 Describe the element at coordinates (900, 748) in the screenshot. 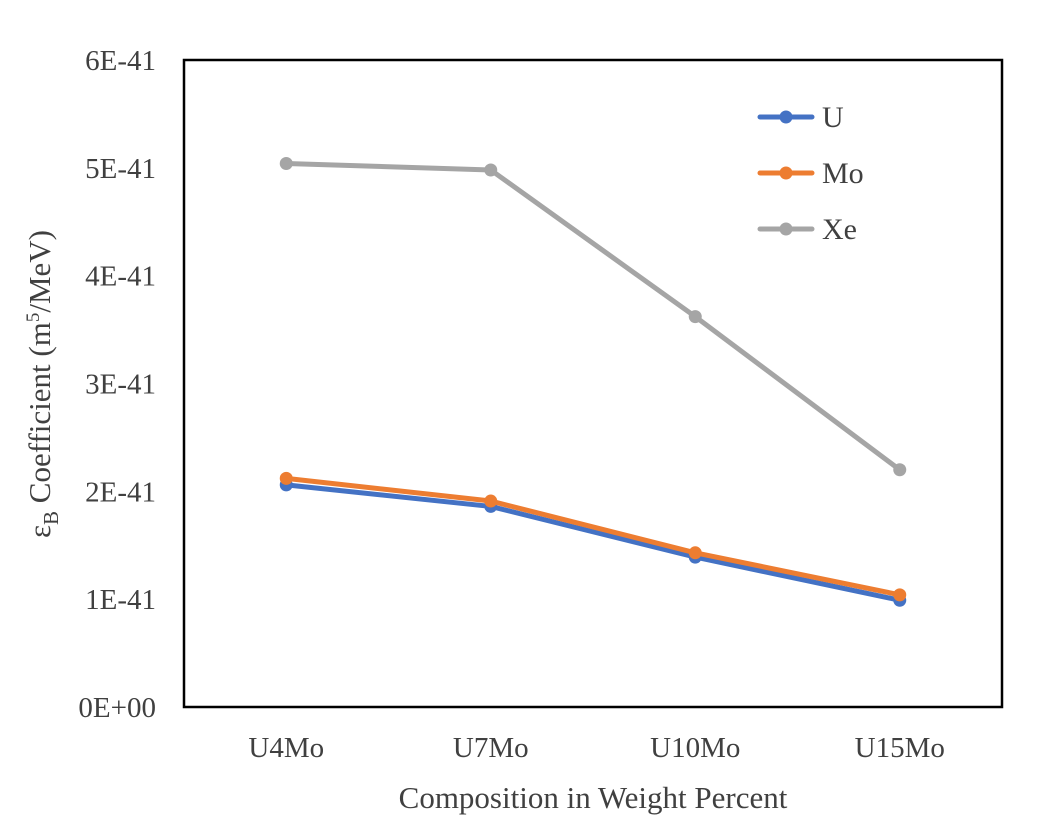

I see `x-tick-label: U15Mo` at that location.